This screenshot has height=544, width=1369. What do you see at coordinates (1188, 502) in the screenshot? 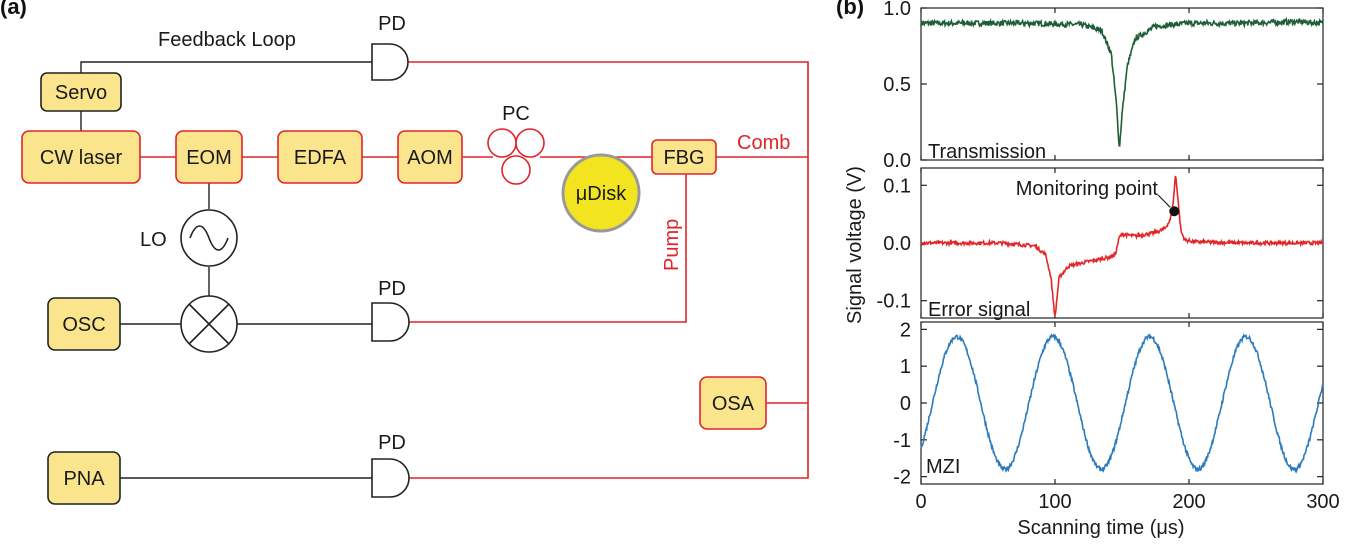
I see `x-tick-label: 200` at bounding box center [1188, 502].